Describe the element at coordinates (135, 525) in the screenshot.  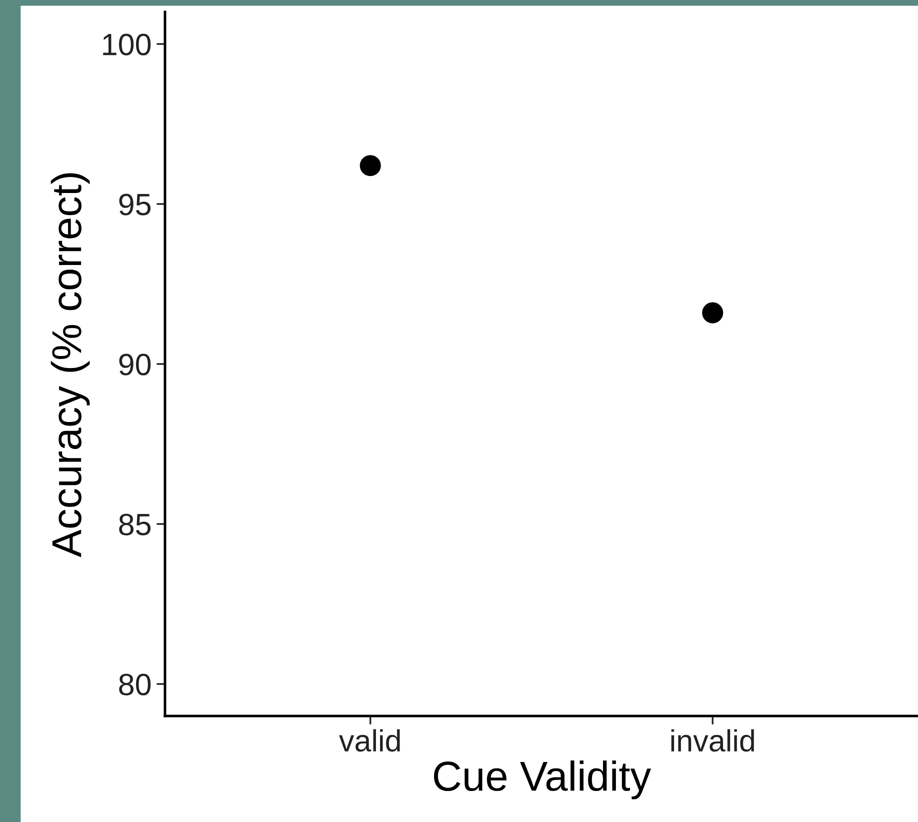
I see `y-tick-label: 85` at that location.